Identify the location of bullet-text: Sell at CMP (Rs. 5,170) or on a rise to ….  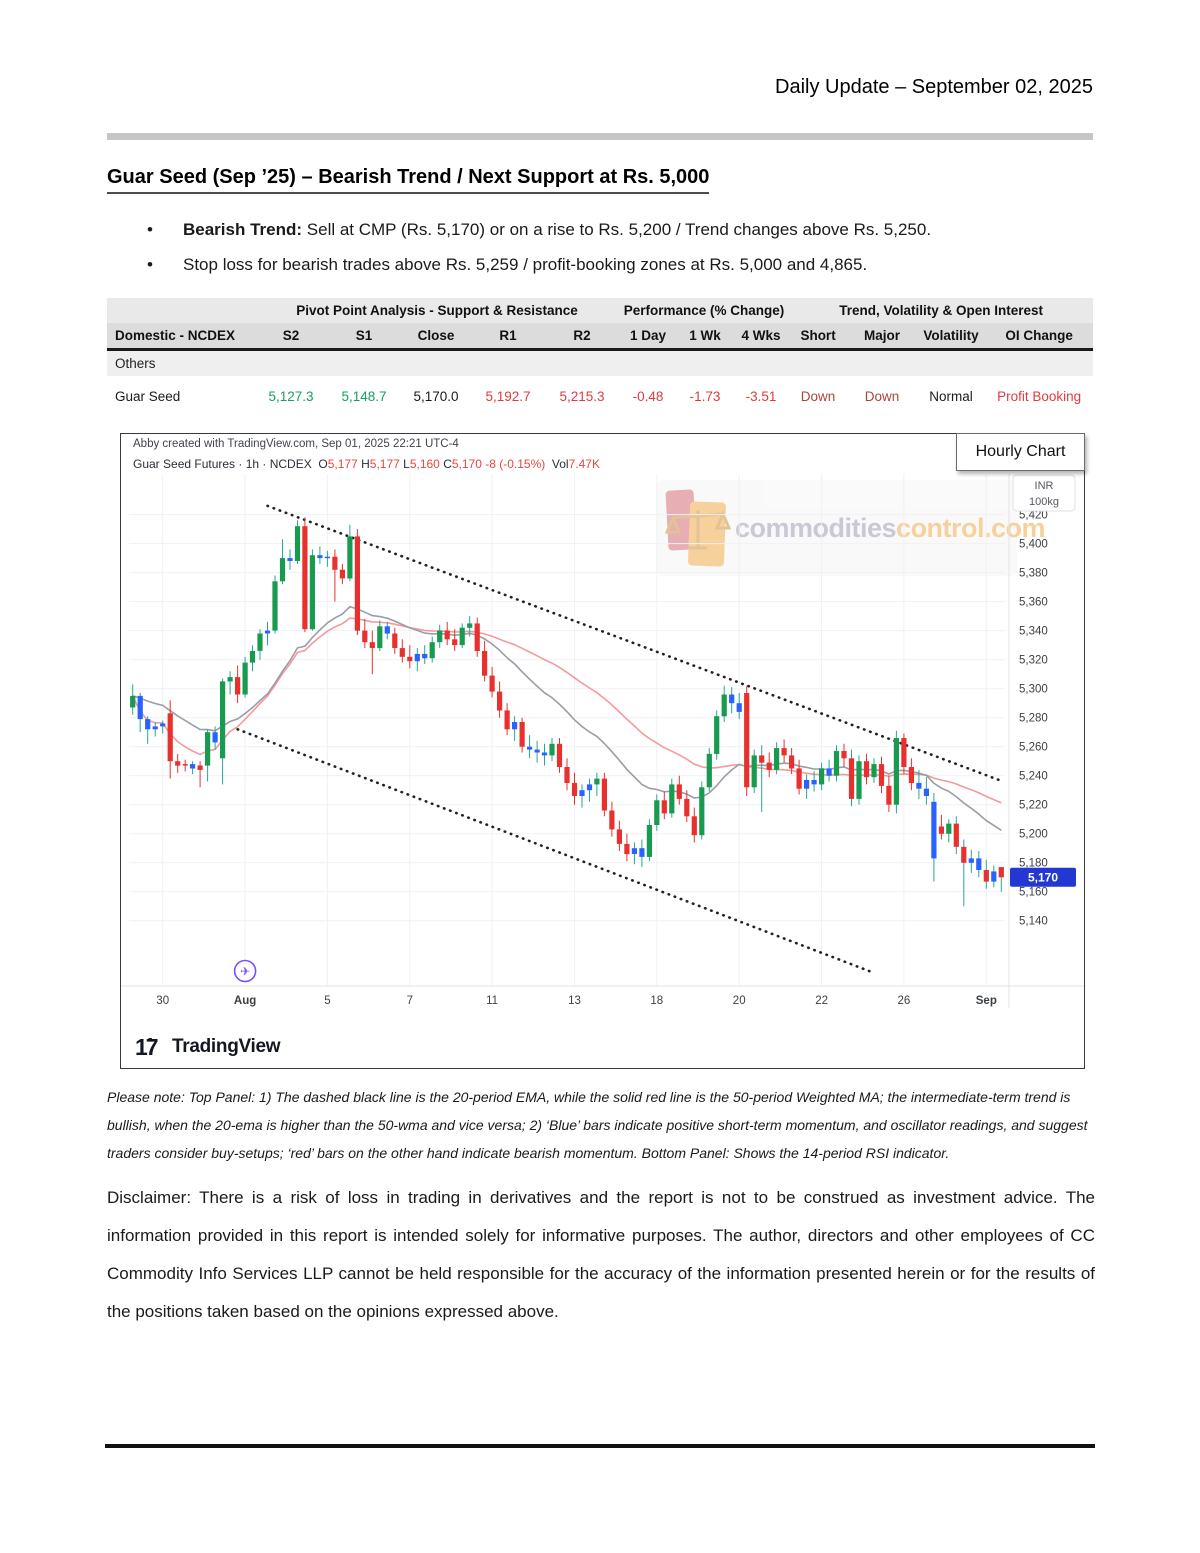
(617, 229).